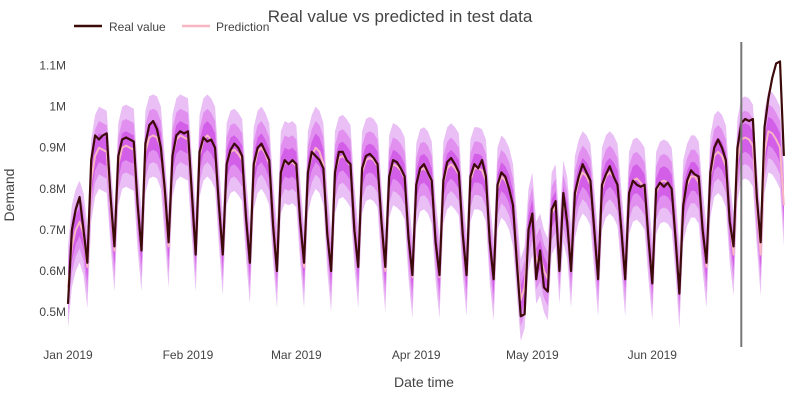 This screenshot has height=405, width=800. I want to click on x-tick-label: May 2019, so click(532, 355).